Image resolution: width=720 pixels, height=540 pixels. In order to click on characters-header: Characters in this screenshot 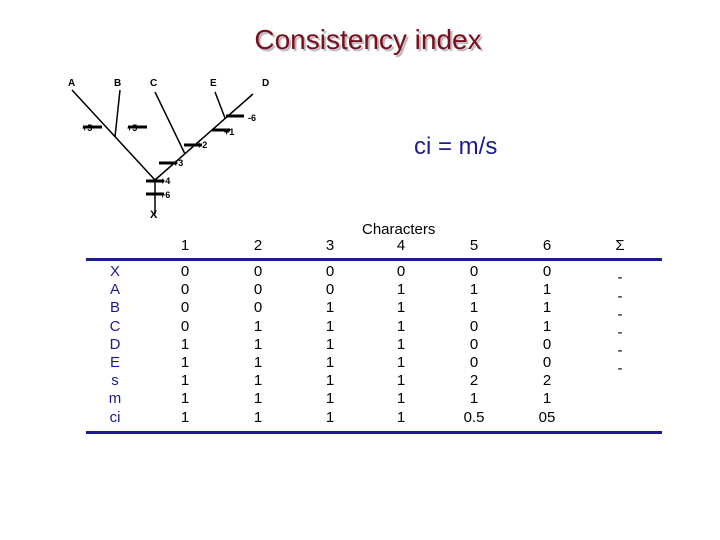, I will do `click(399, 229)`.